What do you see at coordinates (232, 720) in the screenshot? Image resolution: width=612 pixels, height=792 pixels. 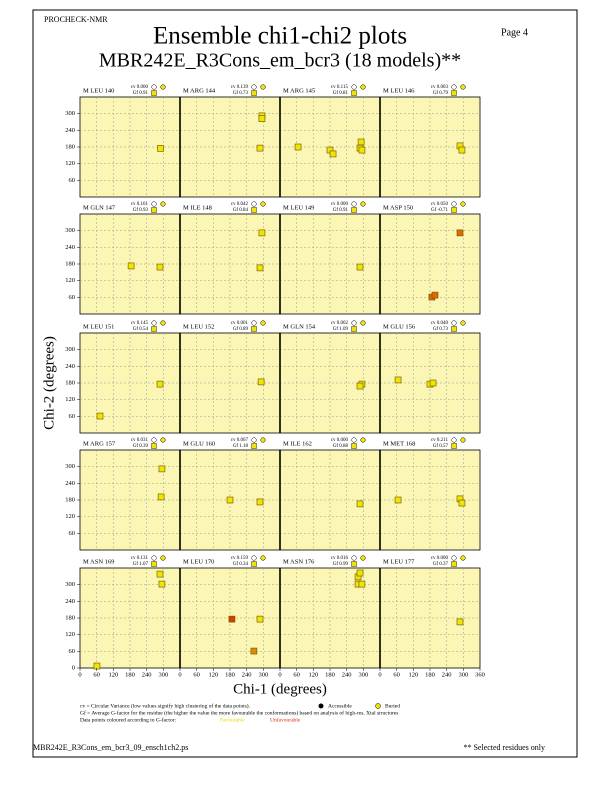 I see `legend-favourable: Favourable` at bounding box center [232, 720].